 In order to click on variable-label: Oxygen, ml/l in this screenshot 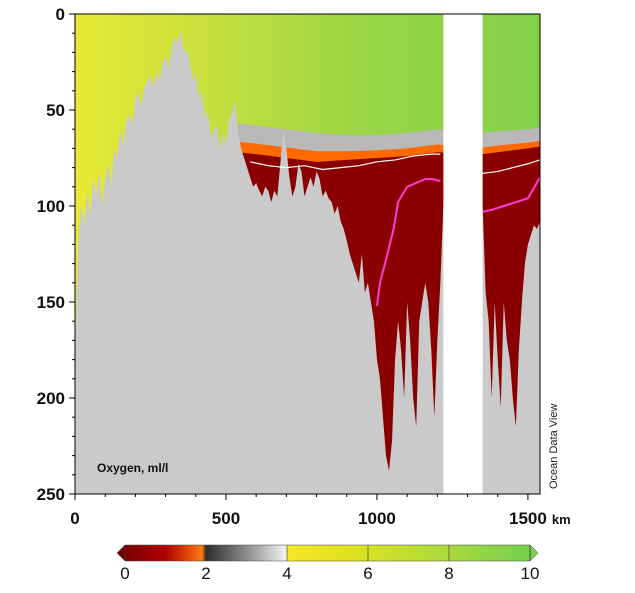, I will do `click(132, 468)`.